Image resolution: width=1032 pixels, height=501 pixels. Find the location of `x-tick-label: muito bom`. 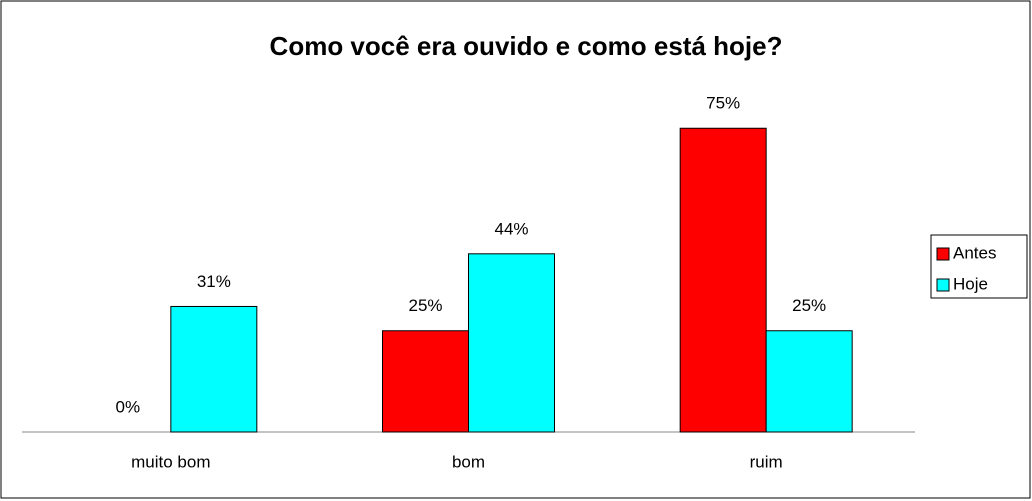

x-tick-label: muito bom is located at coordinates (170, 461).